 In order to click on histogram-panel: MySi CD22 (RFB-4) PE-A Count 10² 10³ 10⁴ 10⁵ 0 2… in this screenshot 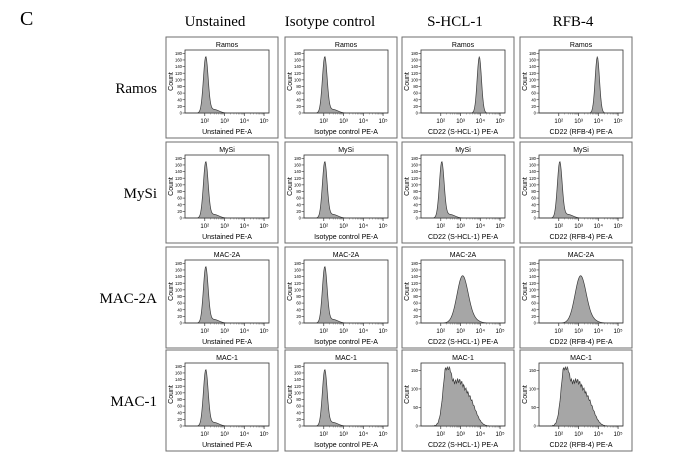, I will do `click(576, 192)`.